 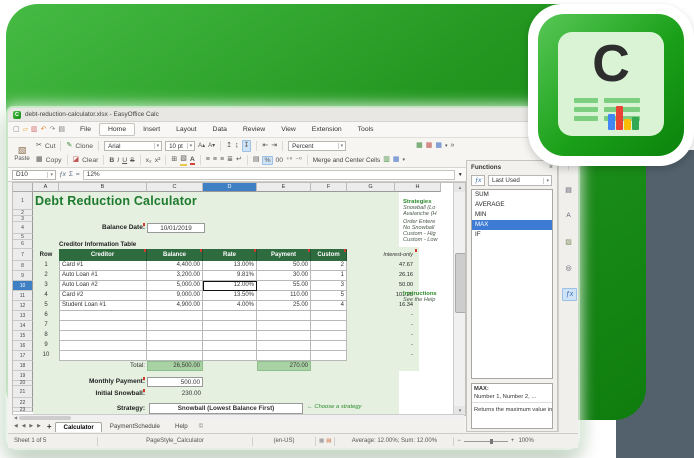 I want to click on row-header-10: 10, so click(x=23, y=286).